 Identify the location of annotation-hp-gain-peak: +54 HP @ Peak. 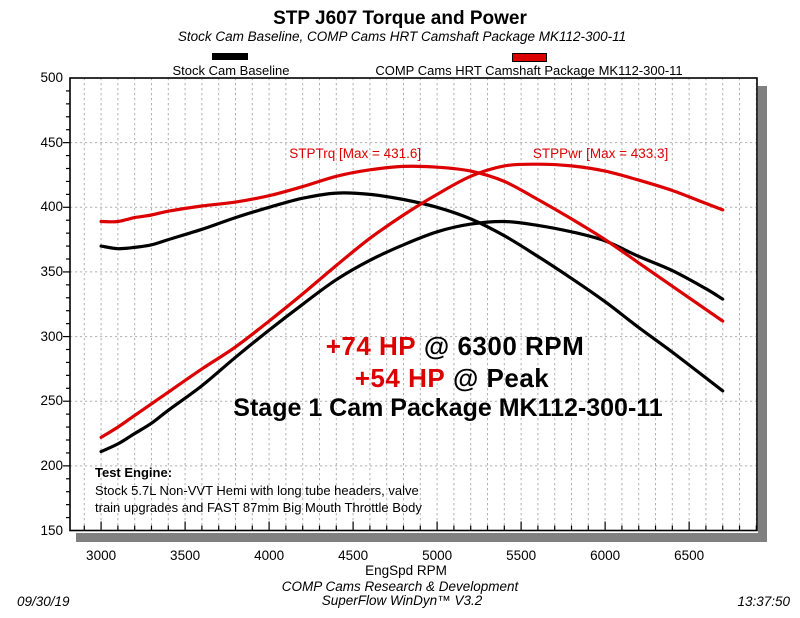
(452, 378).